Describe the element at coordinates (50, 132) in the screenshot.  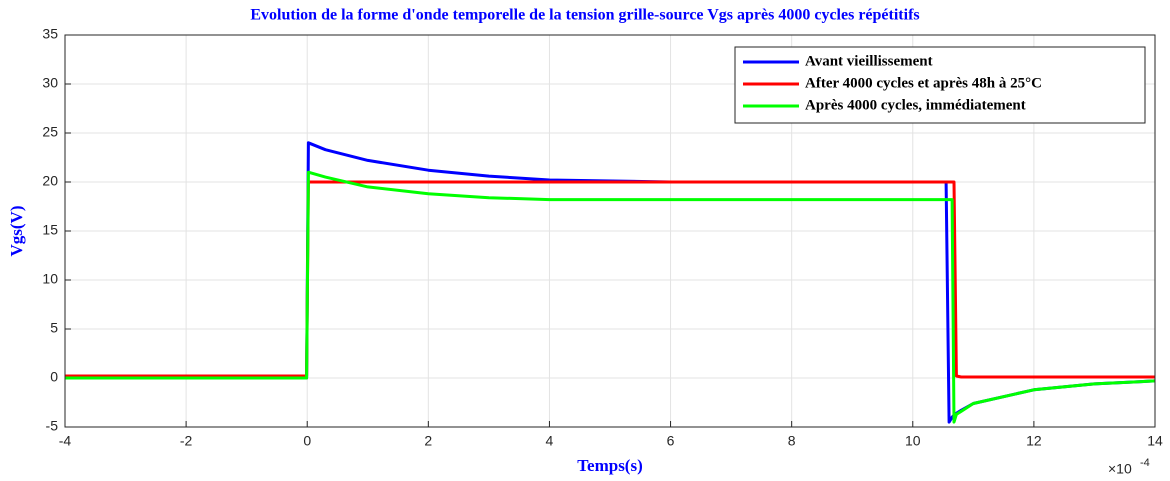
I see `y-tick-label: 25` at that location.